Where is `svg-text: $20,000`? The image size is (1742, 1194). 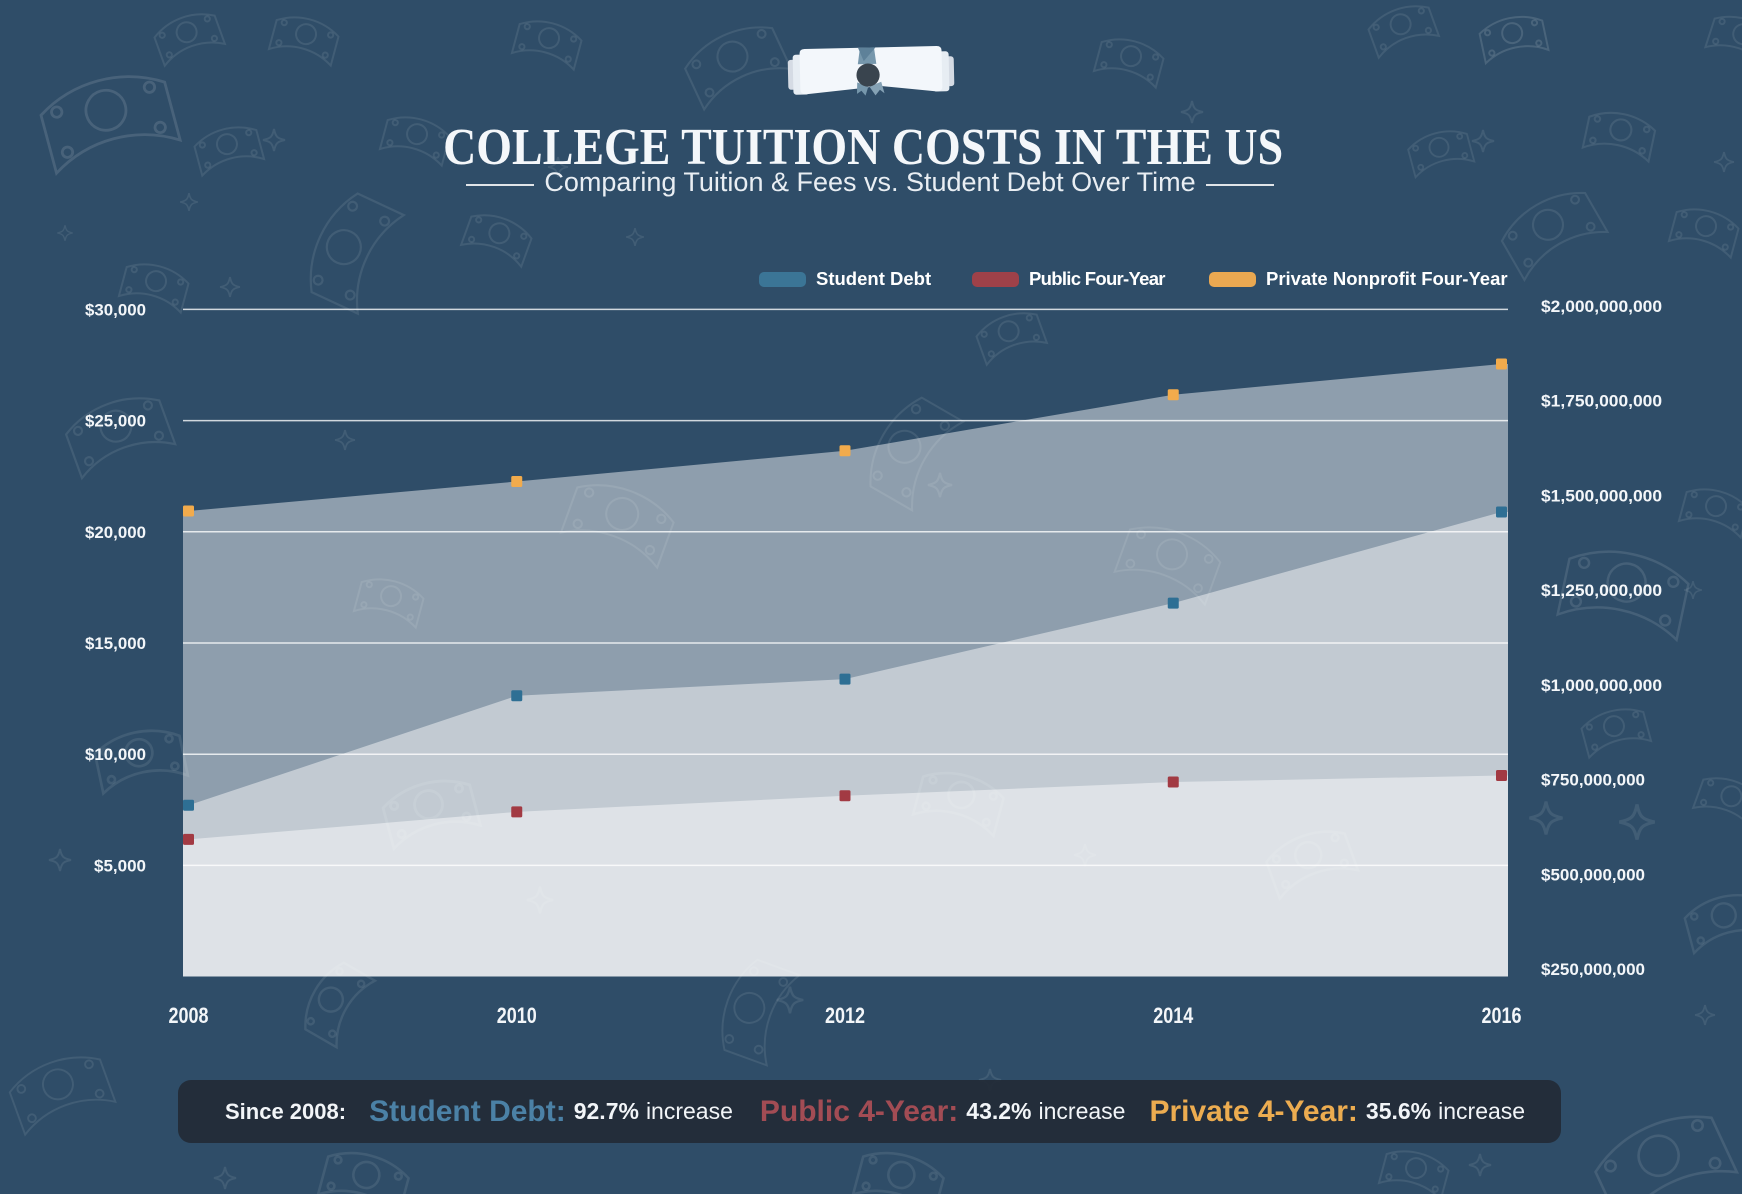
svg-text: $20,000 is located at coordinates (115, 532).